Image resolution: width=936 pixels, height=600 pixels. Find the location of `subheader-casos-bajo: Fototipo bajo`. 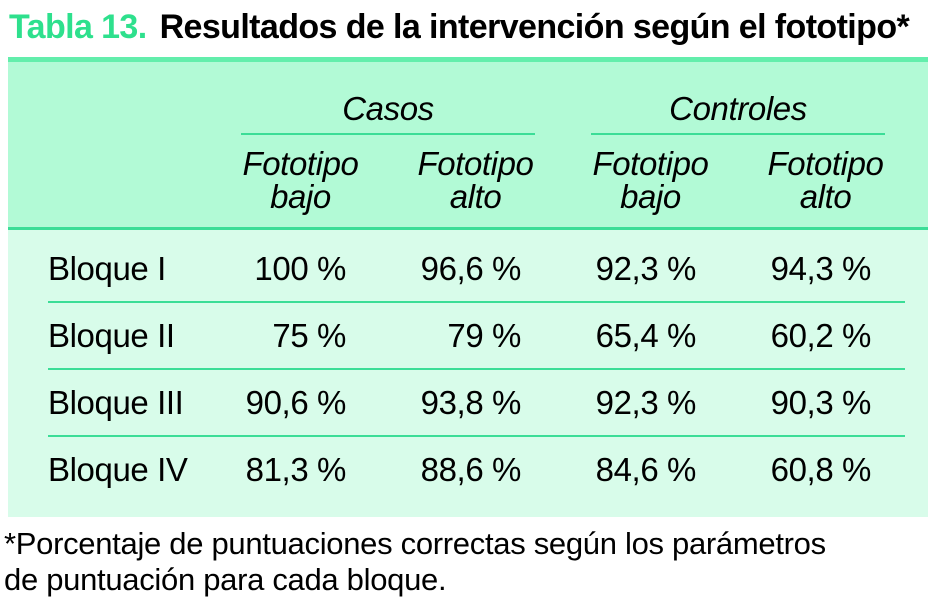

subheader-casos-bajo: Fototipo bajo is located at coordinates (300, 180).